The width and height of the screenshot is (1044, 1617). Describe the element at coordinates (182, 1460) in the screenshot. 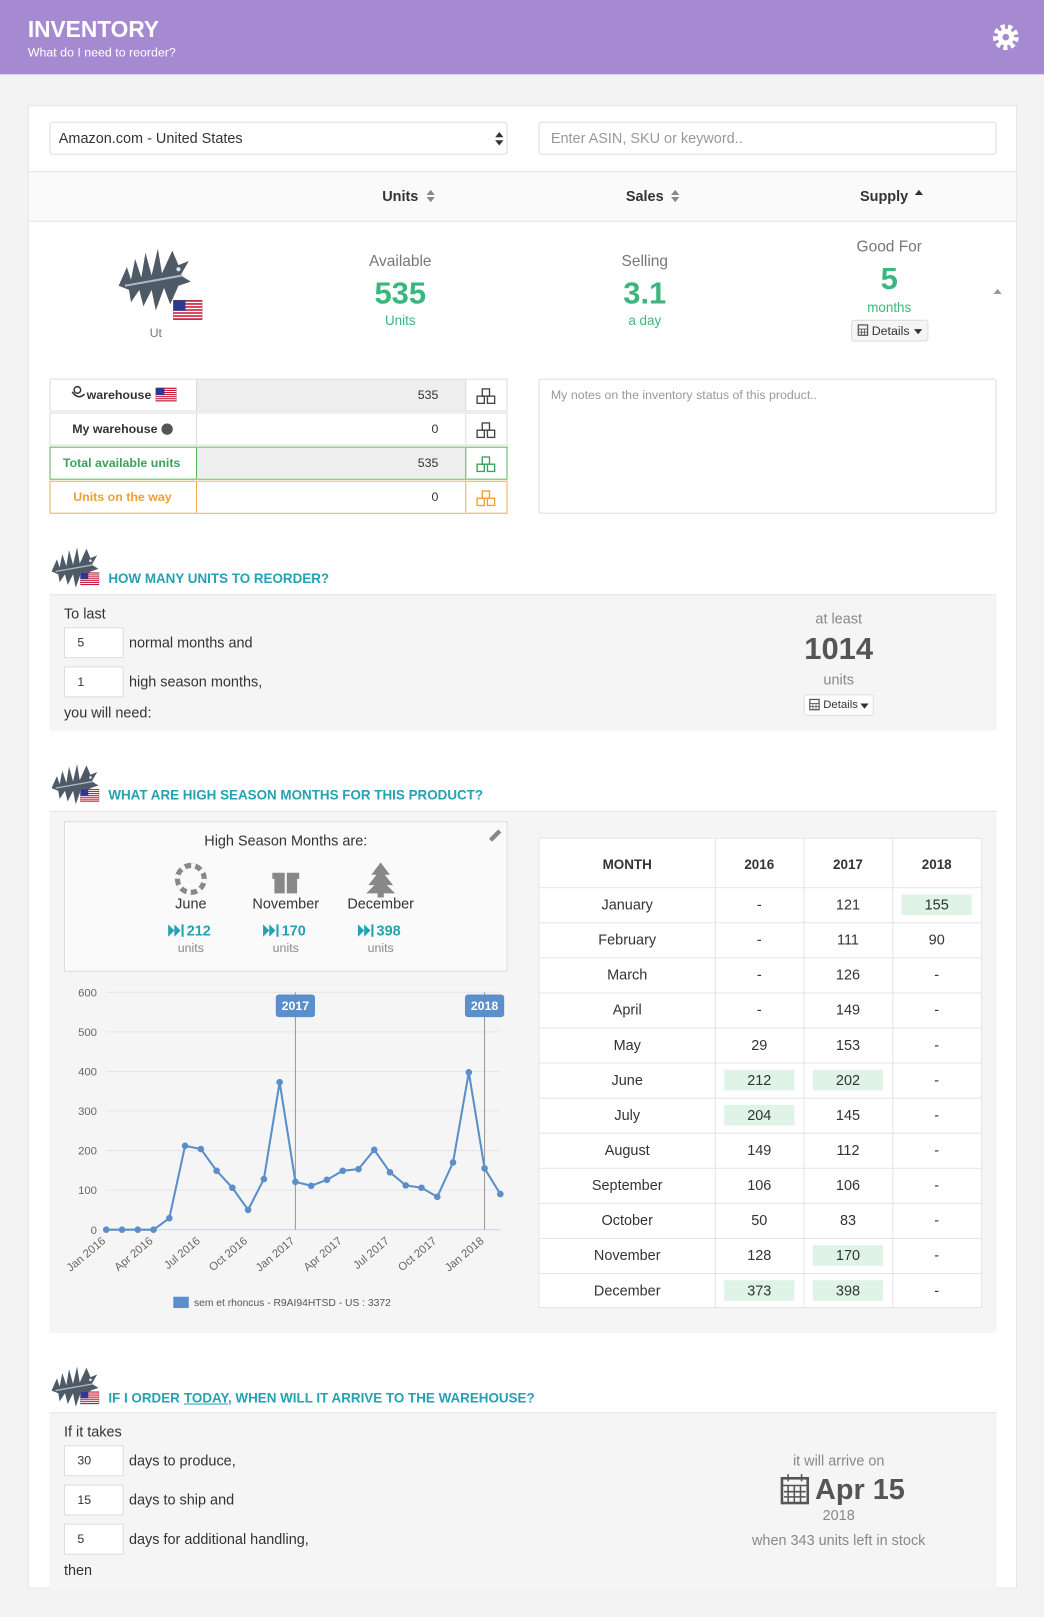

I see `arrival-text: days to produce,` at that location.